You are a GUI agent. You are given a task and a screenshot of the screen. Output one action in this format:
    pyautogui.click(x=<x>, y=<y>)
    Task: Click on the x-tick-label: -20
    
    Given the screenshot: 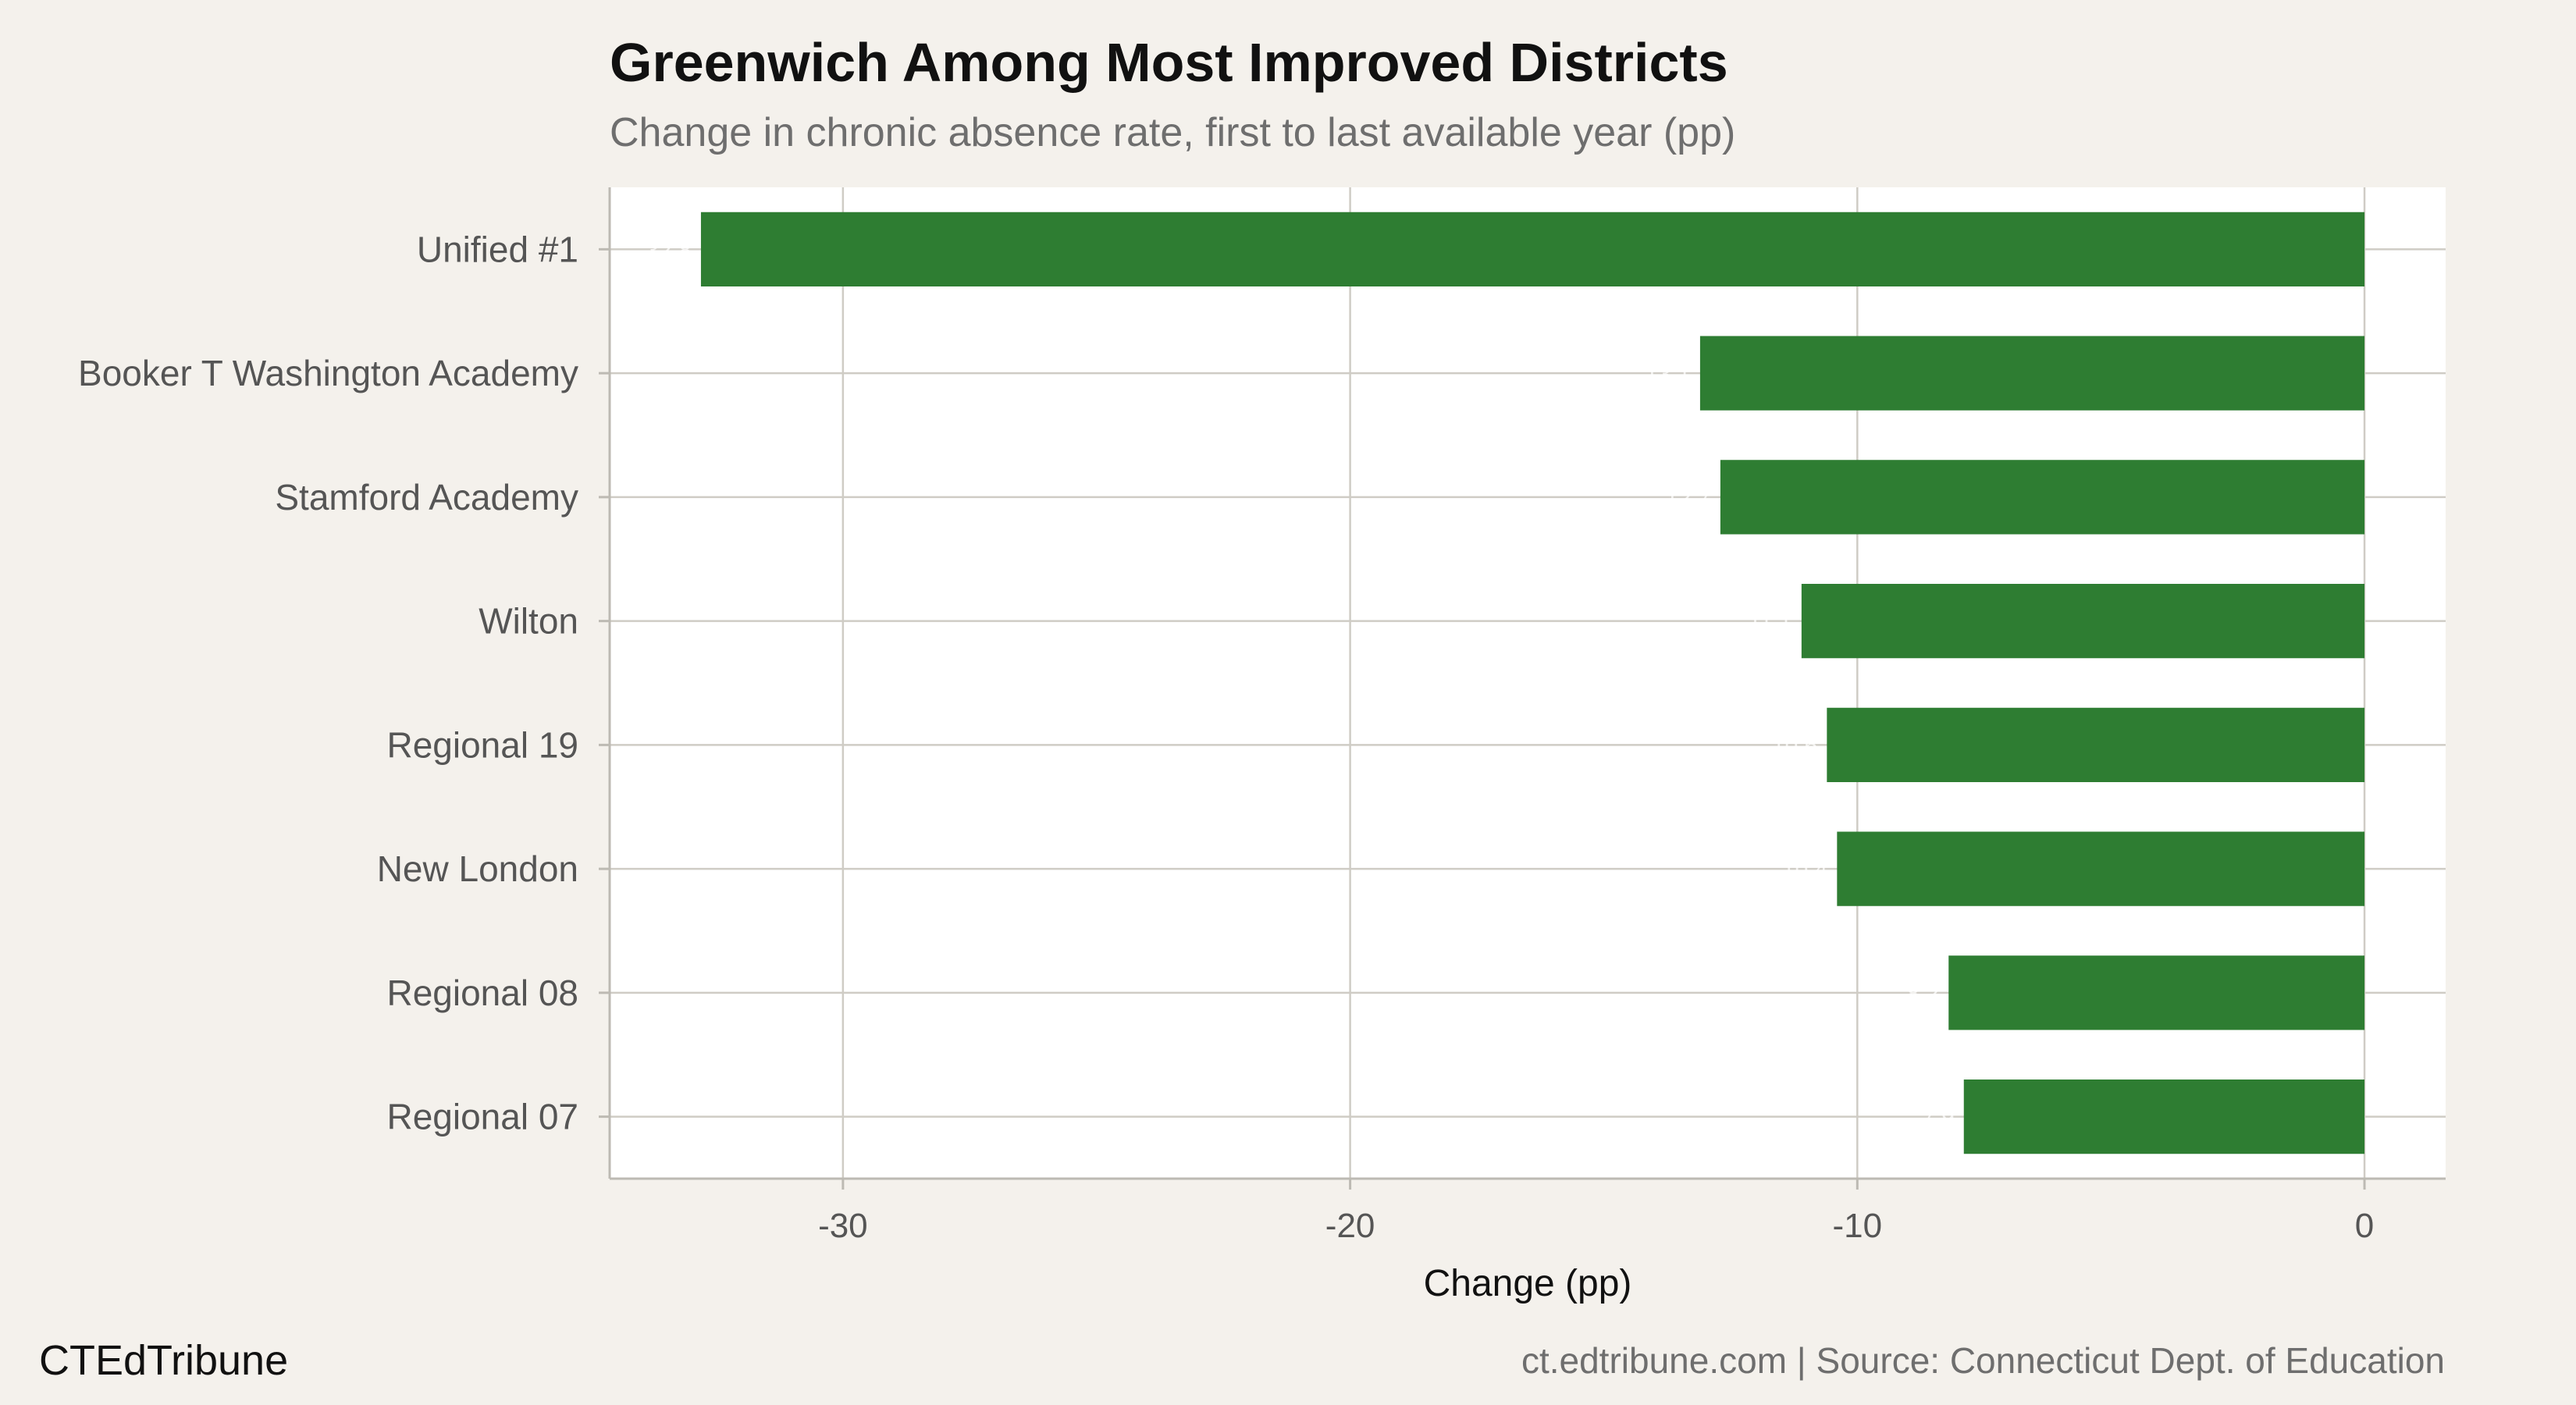 What is the action you would take?
    pyautogui.click(x=1350, y=1226)
    